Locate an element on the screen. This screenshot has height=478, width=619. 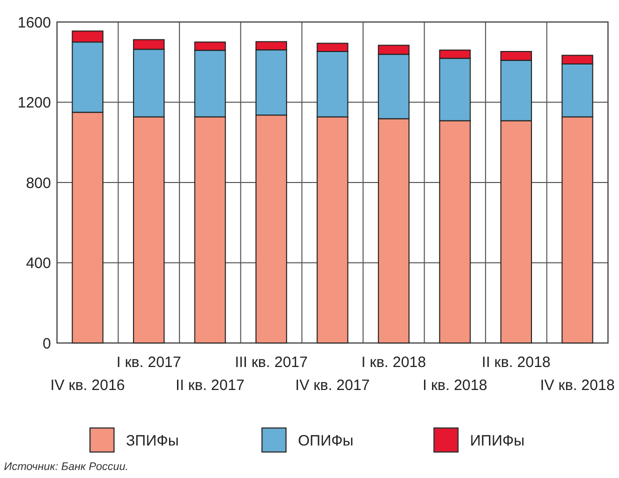
x-tick-label: IV кв. 2016 is located at coordinates (87, 385).